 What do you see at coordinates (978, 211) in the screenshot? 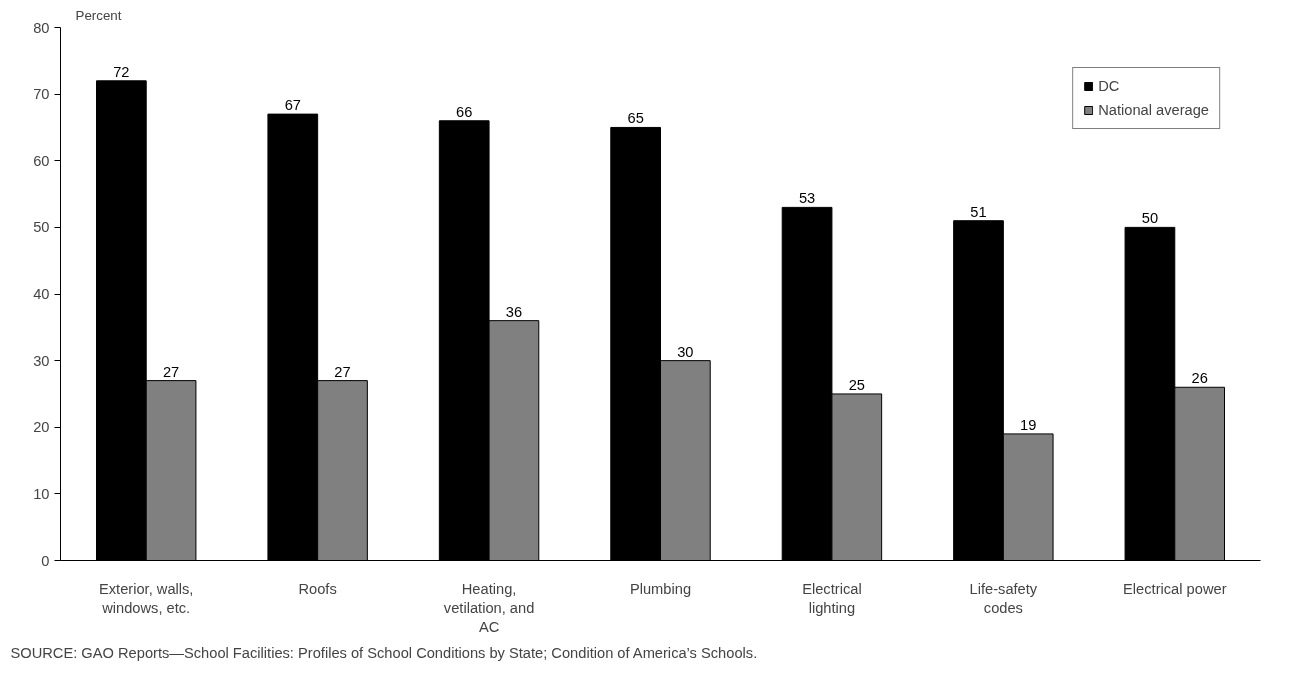
I see `data-label: 51` at bounding box center [978, 211].